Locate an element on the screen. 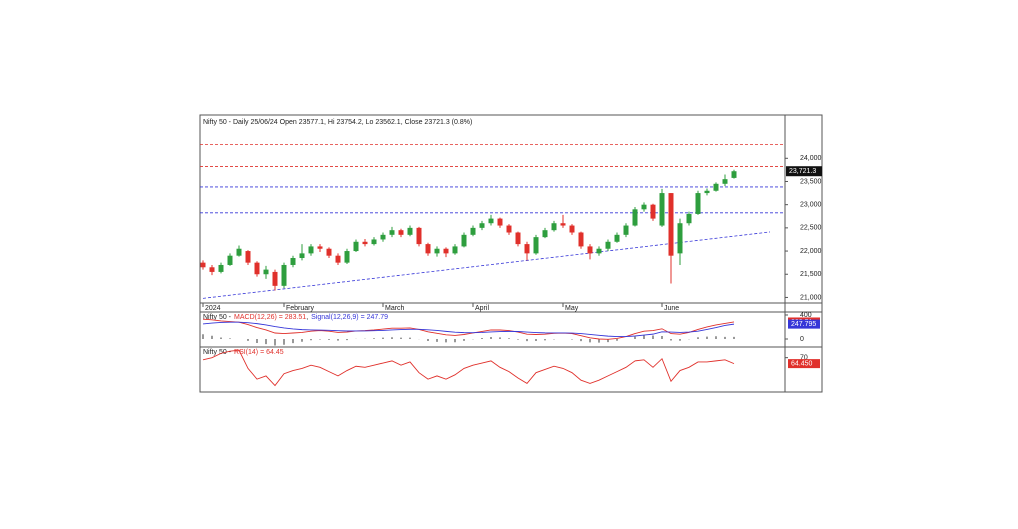 The image size is (1018, 529). x-tick-label: June is located at coordinates (671, 308).